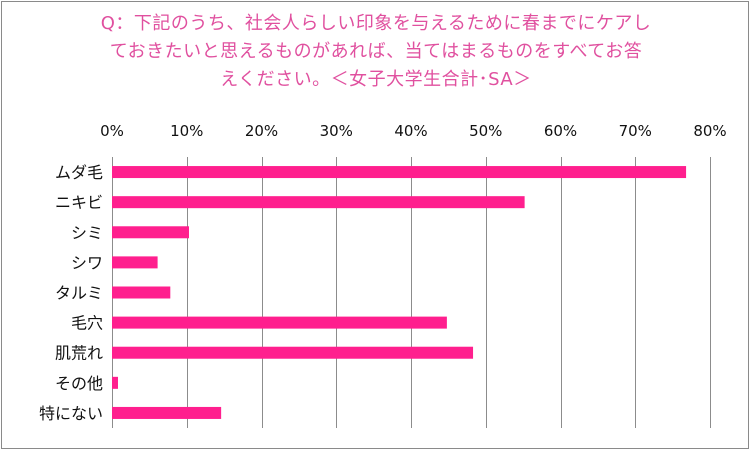  I want to click on x-tick-label: 40%, so click(410, 131).